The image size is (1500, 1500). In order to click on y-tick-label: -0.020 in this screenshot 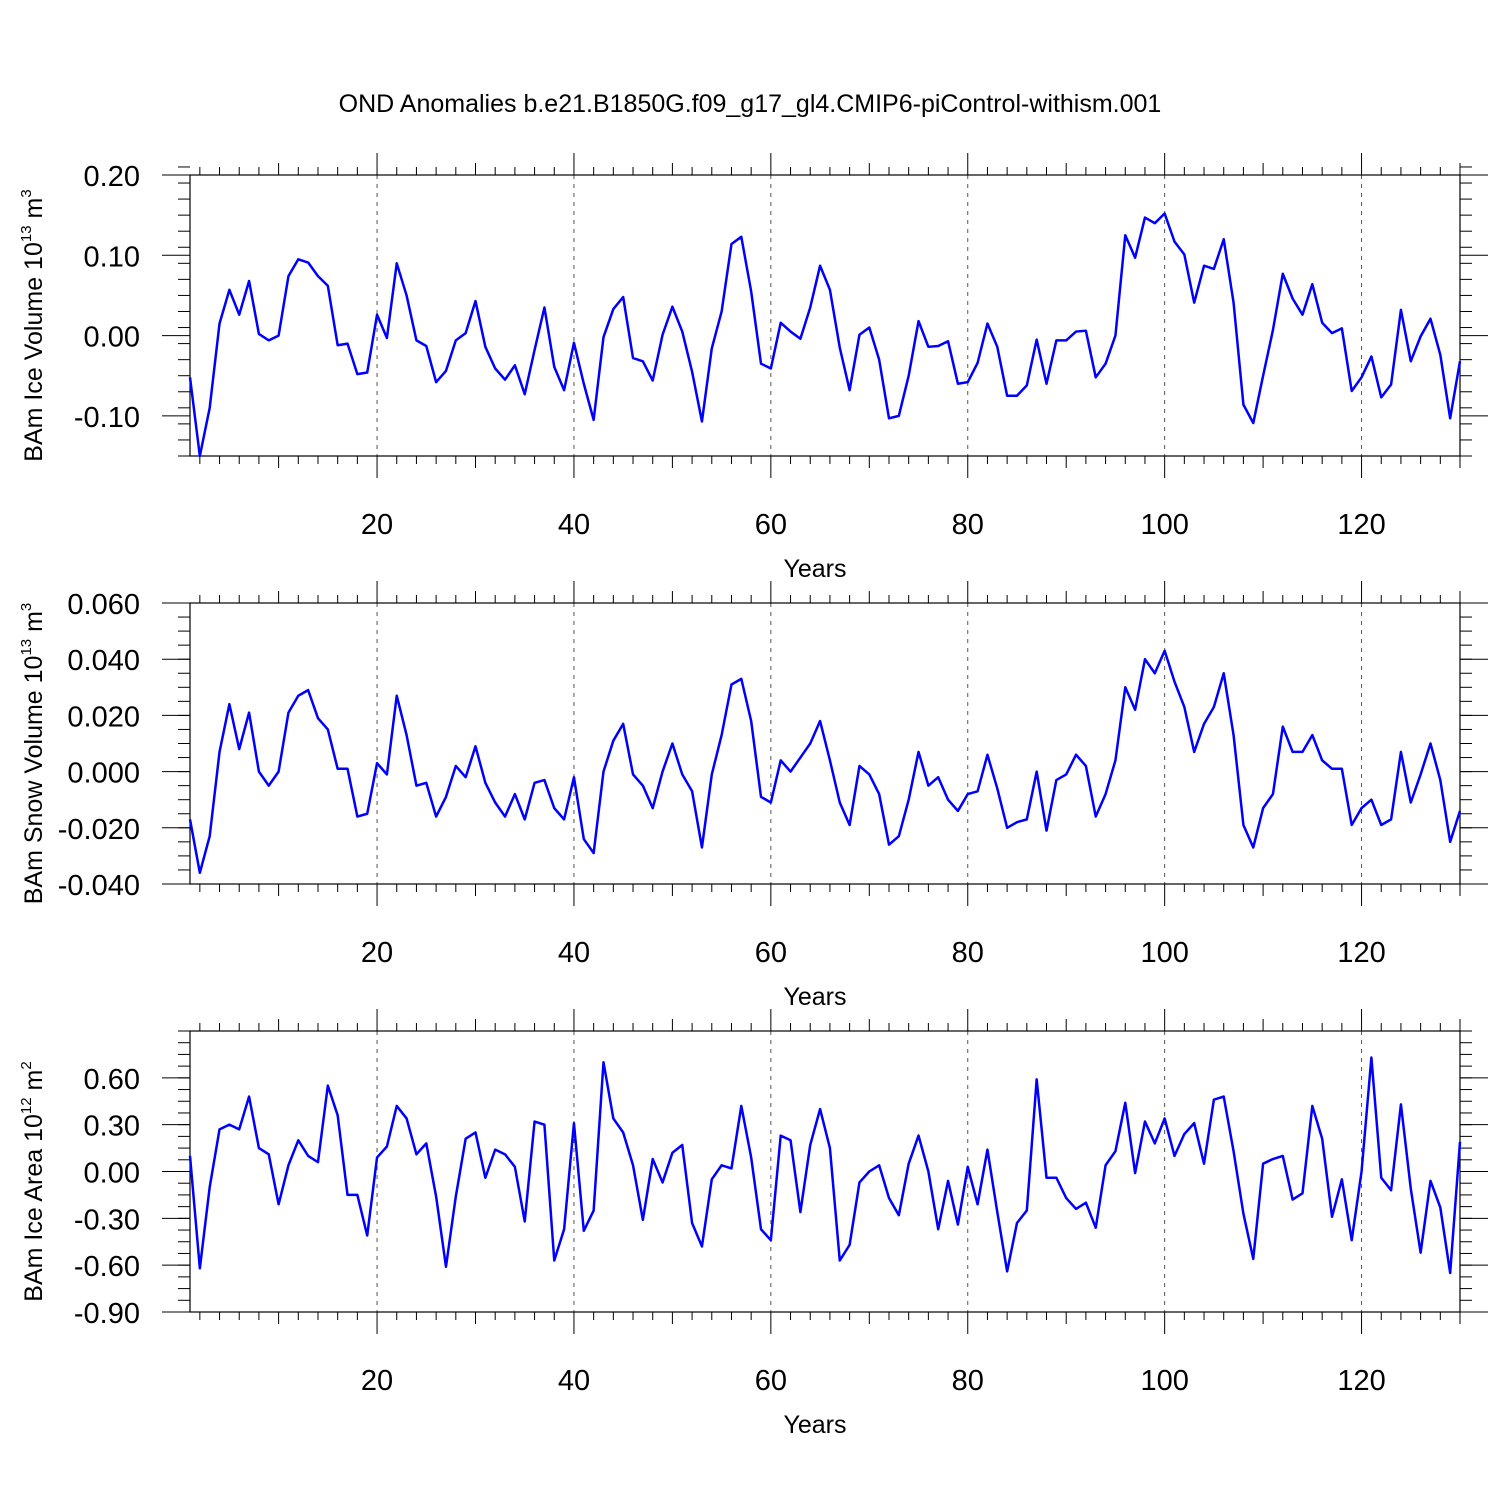, I will do `click(99, 830)`.